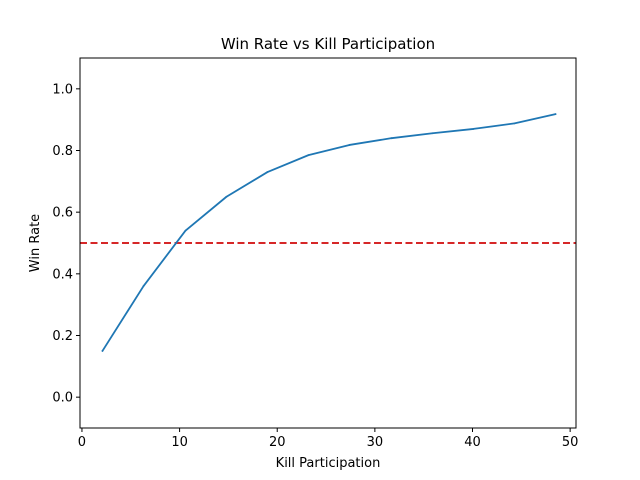  I want to click on y-axis: 0.0 0.2 0.4 0.6 0.8 1.0, so click(66, 244).